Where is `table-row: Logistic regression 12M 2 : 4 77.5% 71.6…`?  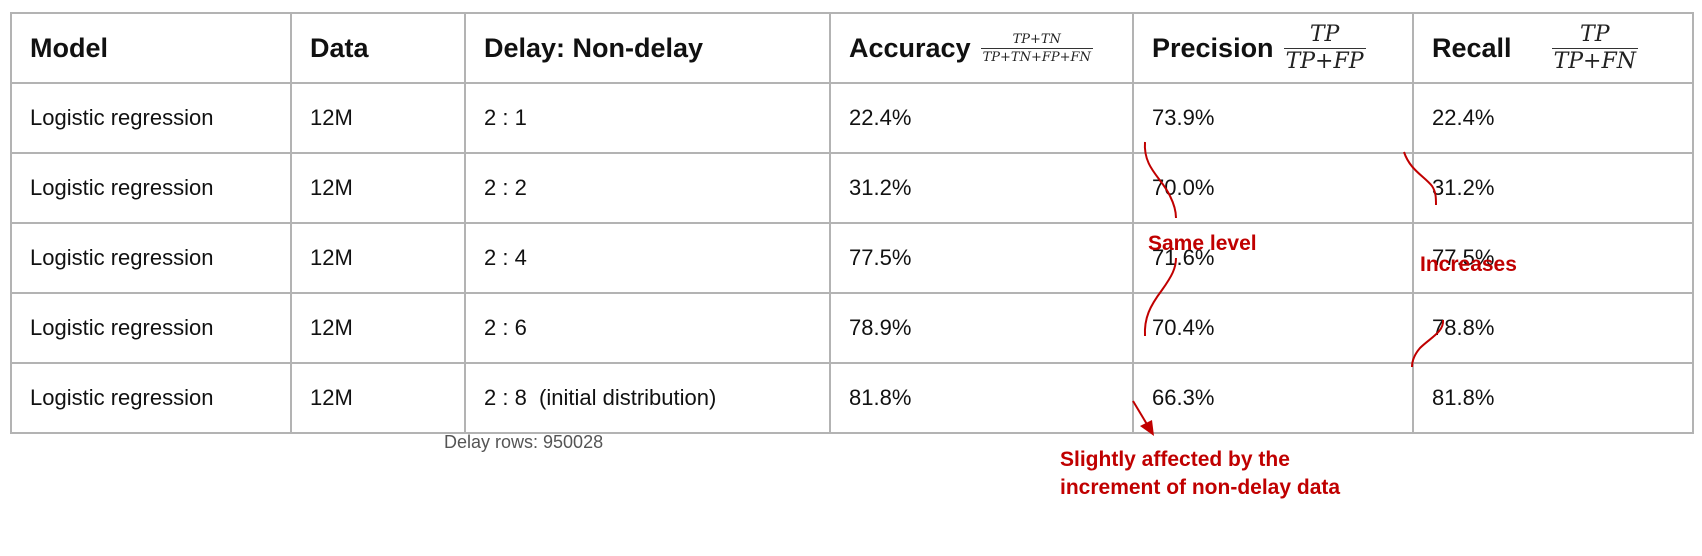 table-row: Logistic regression 12M 2 : 4 77.5% 71.6… is located at coordinates (852, 258).